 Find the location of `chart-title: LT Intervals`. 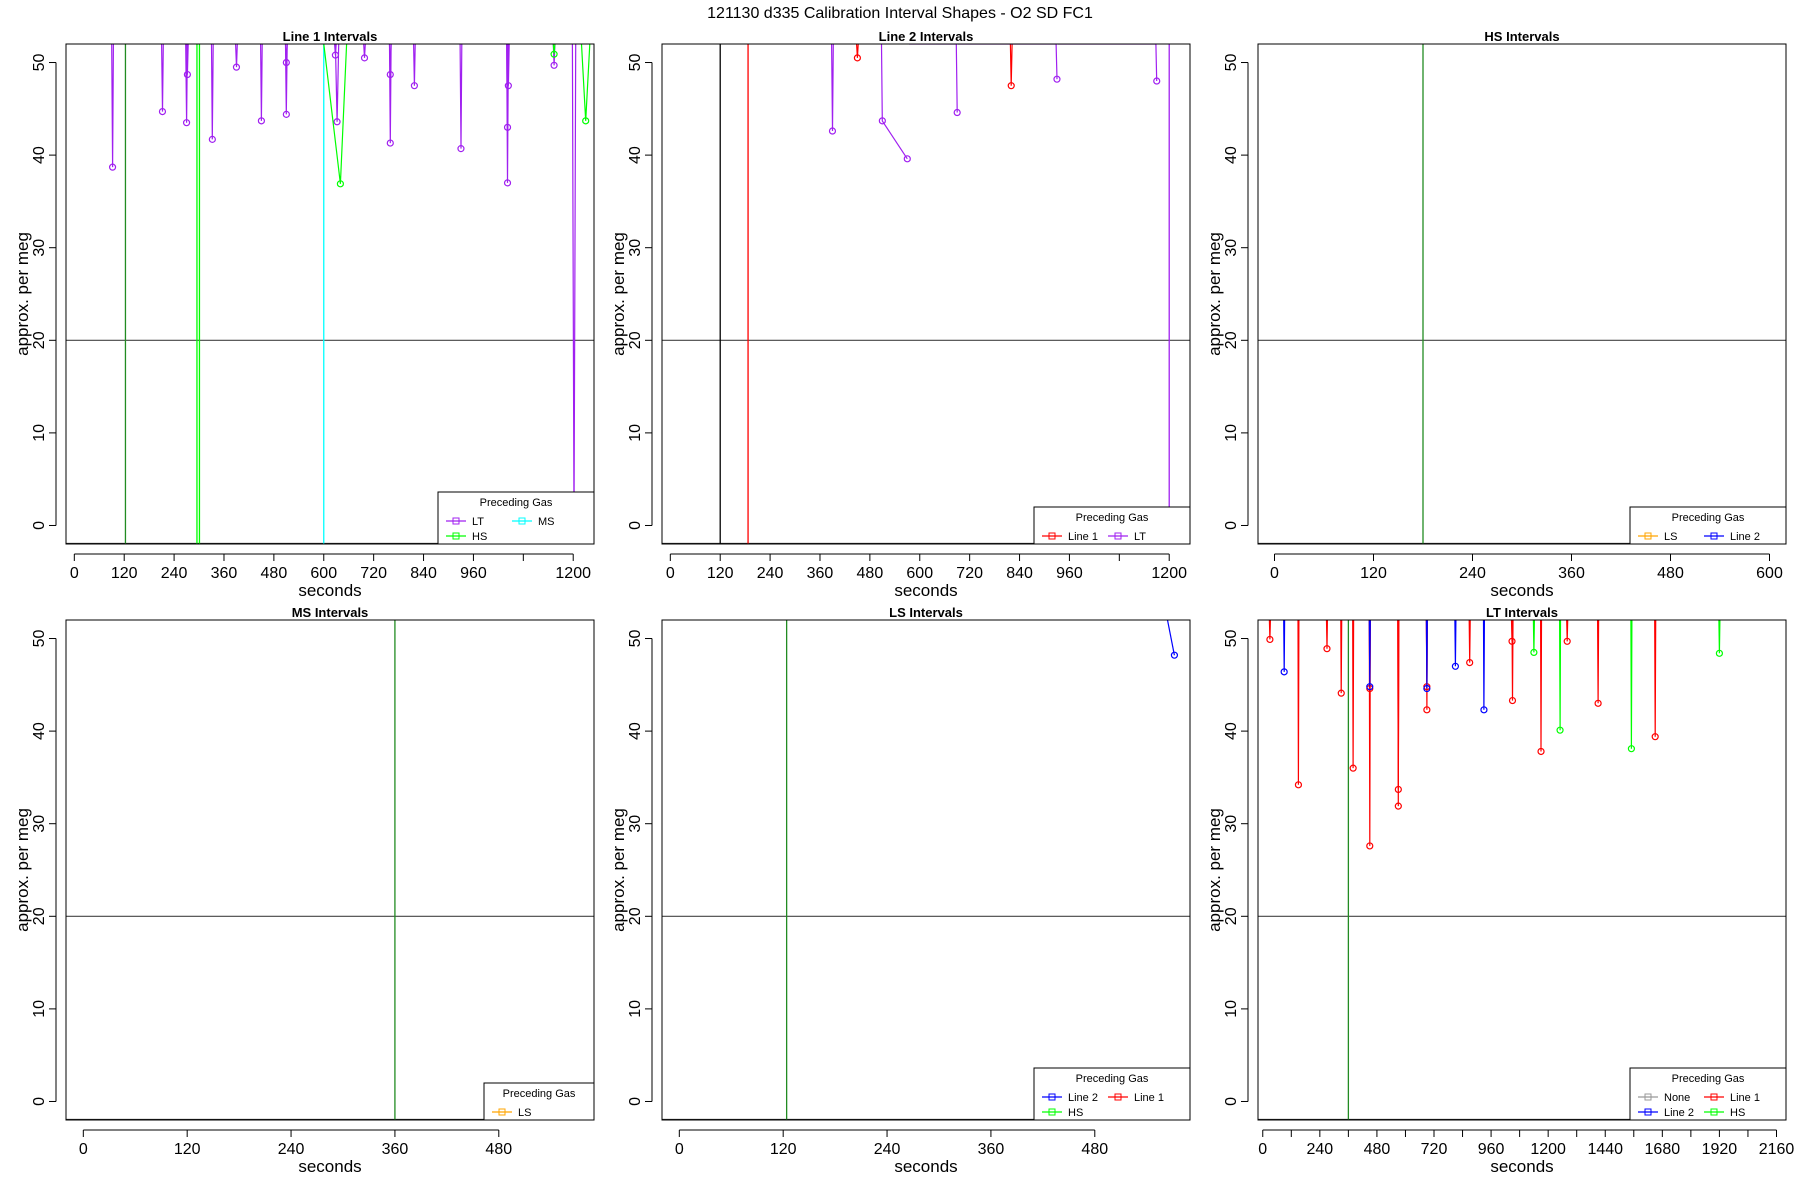

chart-title: LT Intervals is located at coordinates (1522, 612).